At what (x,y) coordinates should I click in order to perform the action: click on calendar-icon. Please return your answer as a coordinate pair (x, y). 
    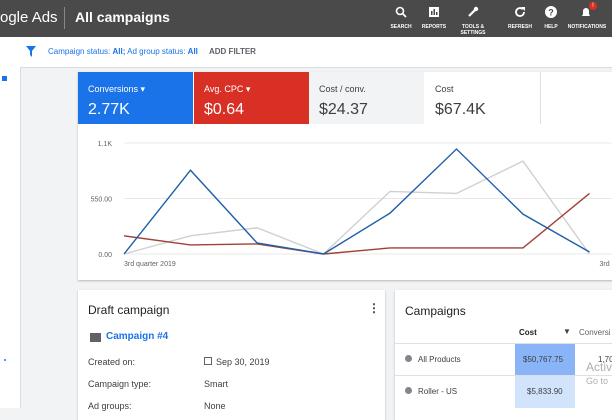
    Looking at the image, I should click on (208, 361).